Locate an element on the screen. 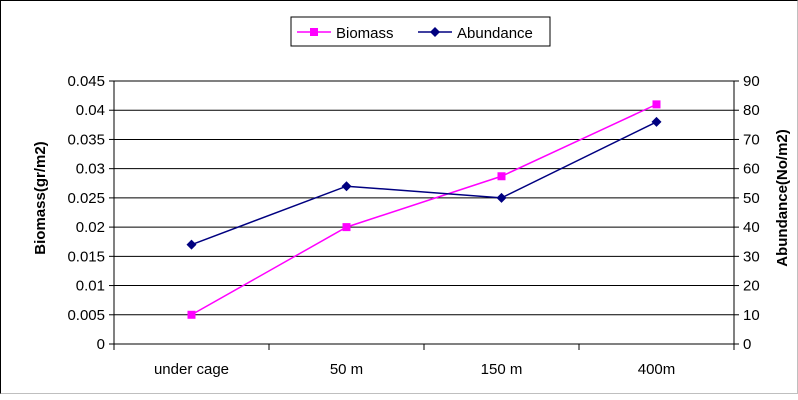 Image resolution: width=798 pixels, height=400 pixels. x-tick-label: 50 m is located at coordinates (346, 369).